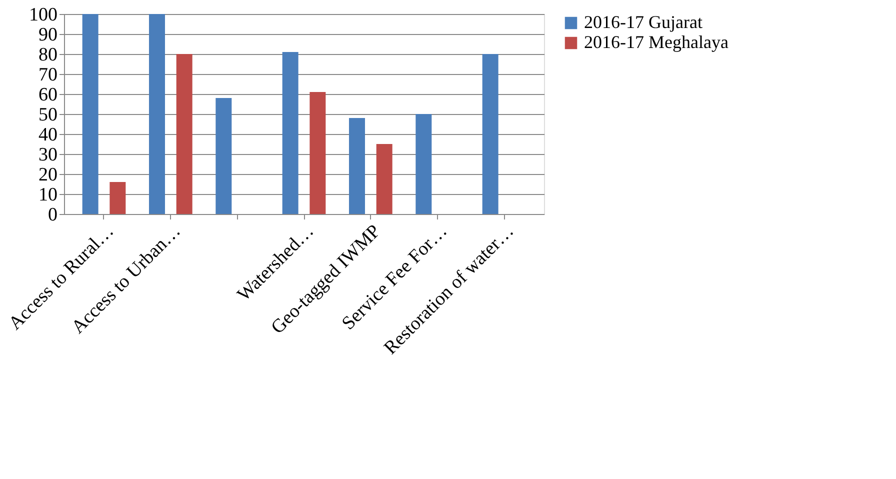 Image resolution: width=896 pixels, height=479 pixels. Describe the element at coordinates (48, 155) in the screenshot. I see `y-tick-label: 30` at that location.